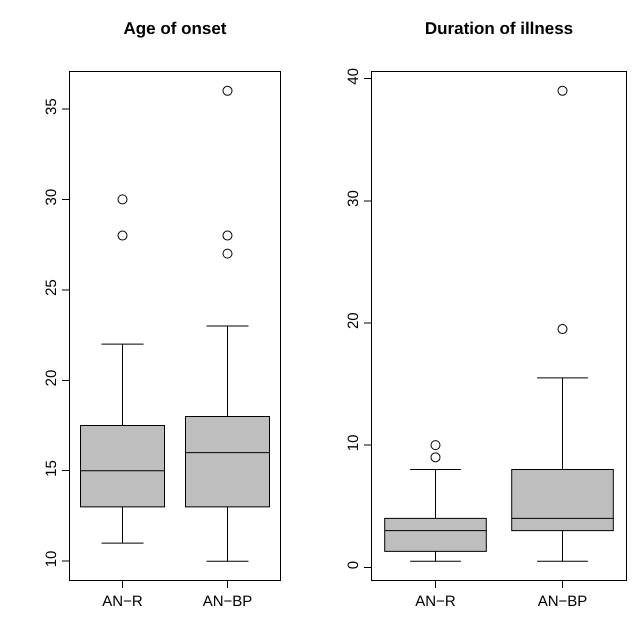 This screenshot has width=635, height=628. What do you see at coordinates (353, 76) in the screenshot?
I see `y-tick-label: 40` at bounding box center [353, 76].